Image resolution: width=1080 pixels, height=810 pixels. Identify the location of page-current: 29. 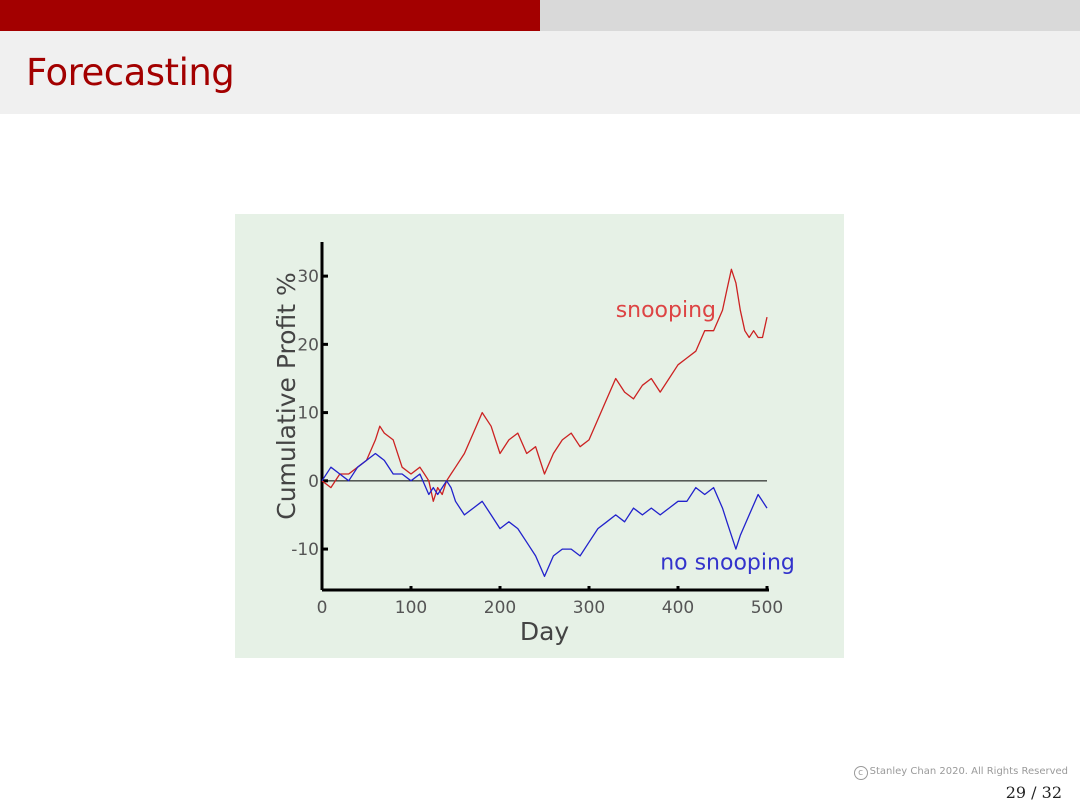
(1016, 792).